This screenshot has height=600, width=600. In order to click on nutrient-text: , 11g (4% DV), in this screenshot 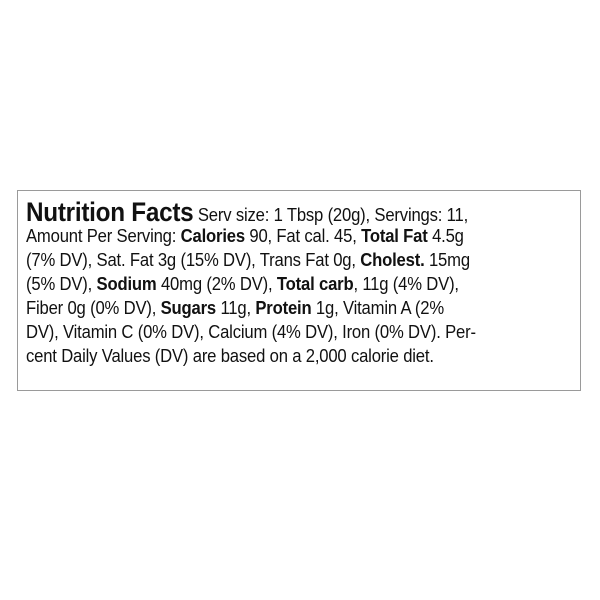, I will do `click(406, 283)`.